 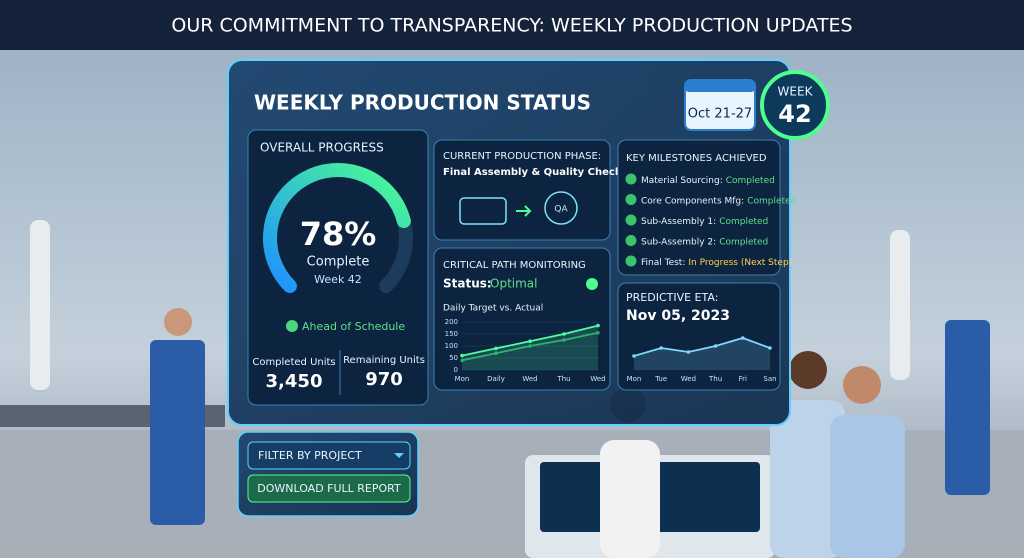 What do you see at coordinates (322, 148) in the screenshot?
I see `progress-title: OVERALL PROGRESS` at bounding box center [322, 148].